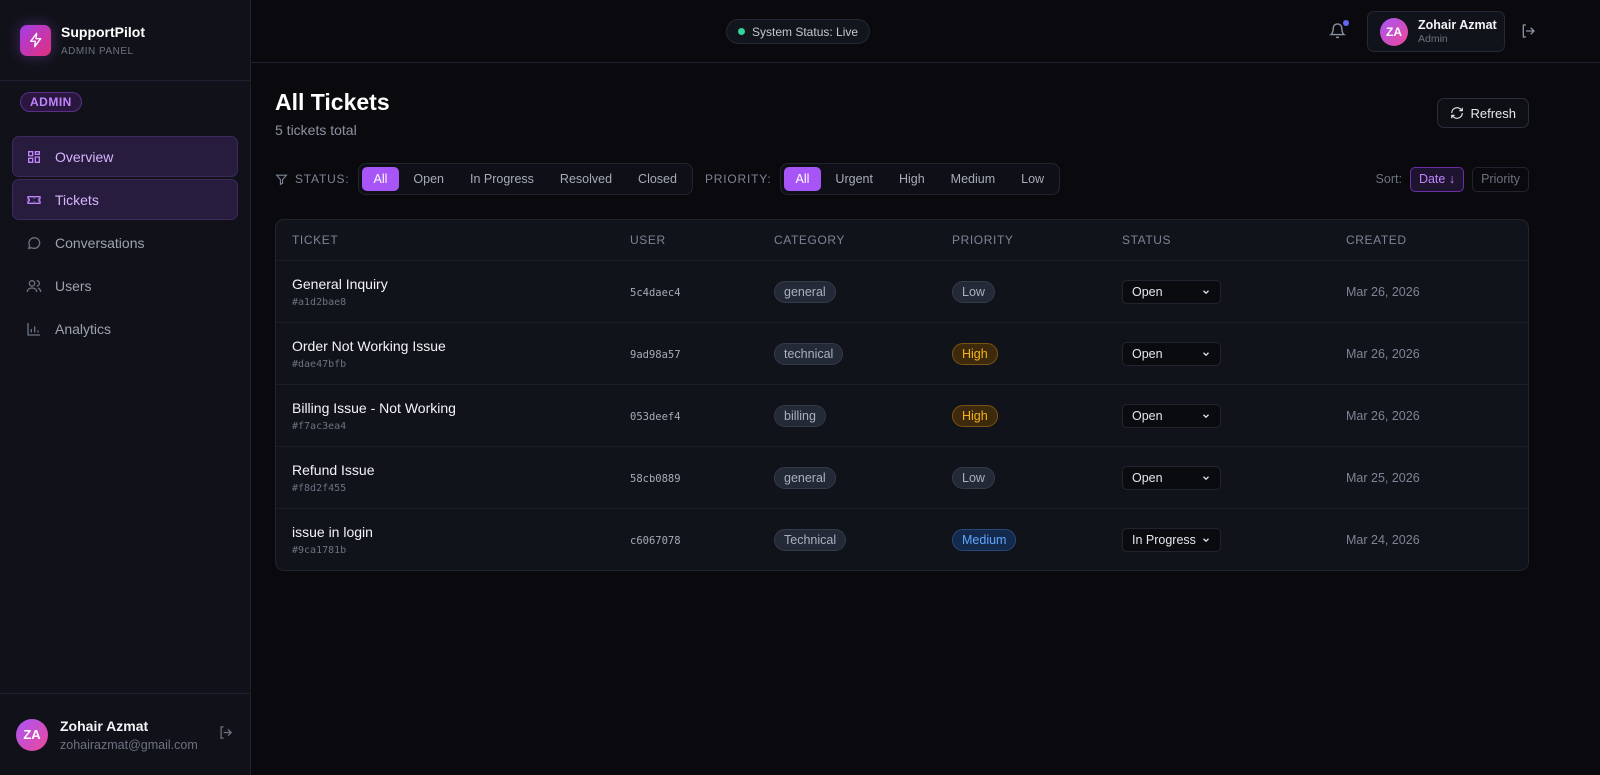 This screenshot has height=775, width=1600. Describe the element at coordinates (1437, 179) in the screenshot. I see `sort-date-button: Date ↓` at that location.